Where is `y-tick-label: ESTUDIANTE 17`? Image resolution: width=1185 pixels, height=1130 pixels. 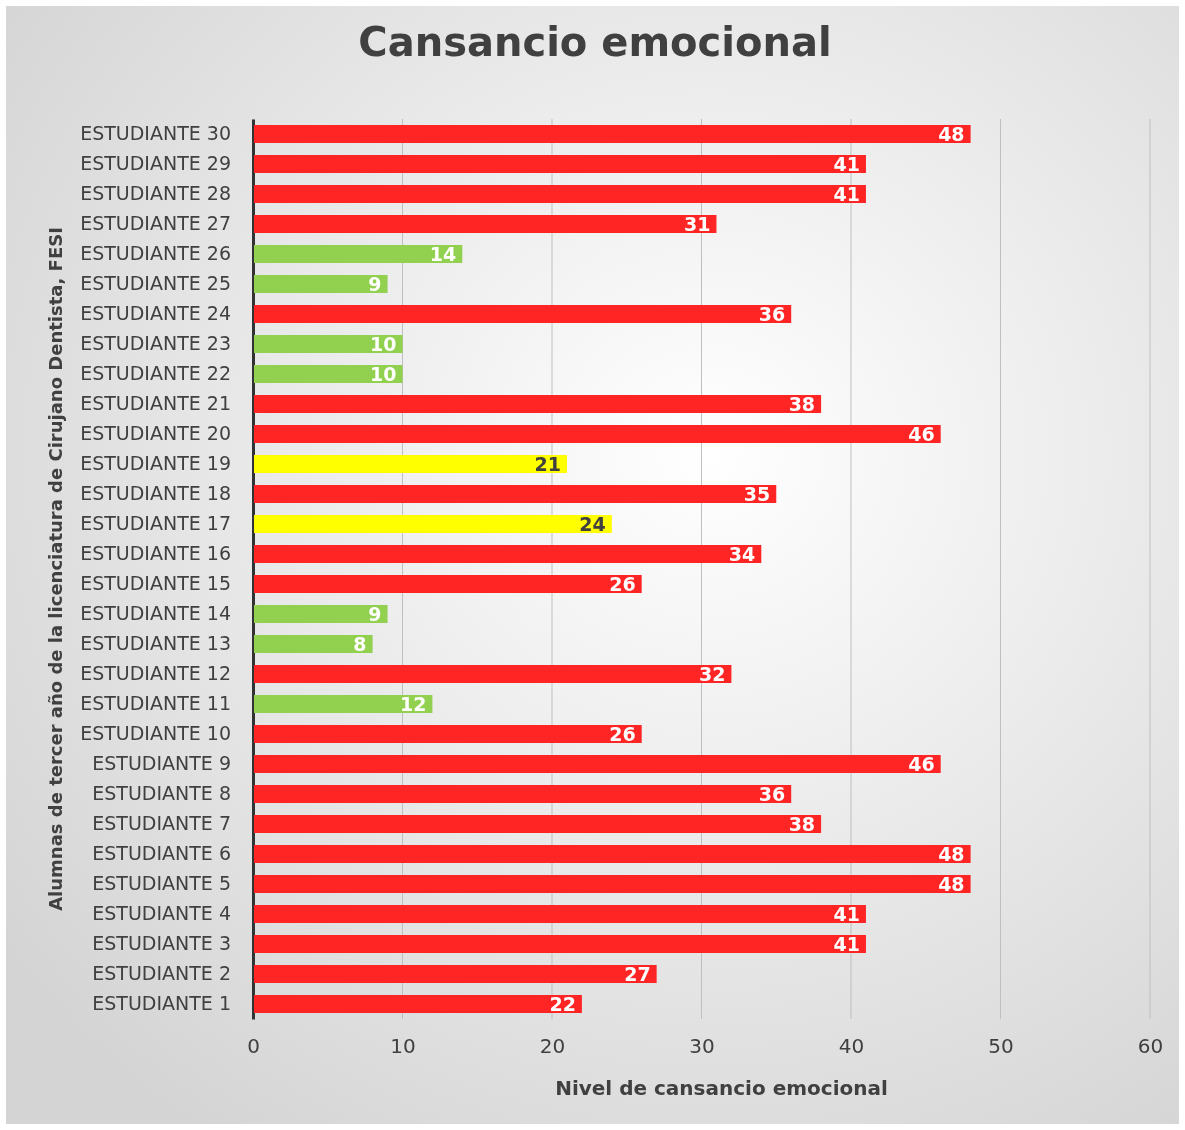
y-tick-label: ESTUDIANTE 17 is located at coordinates (155, 523).